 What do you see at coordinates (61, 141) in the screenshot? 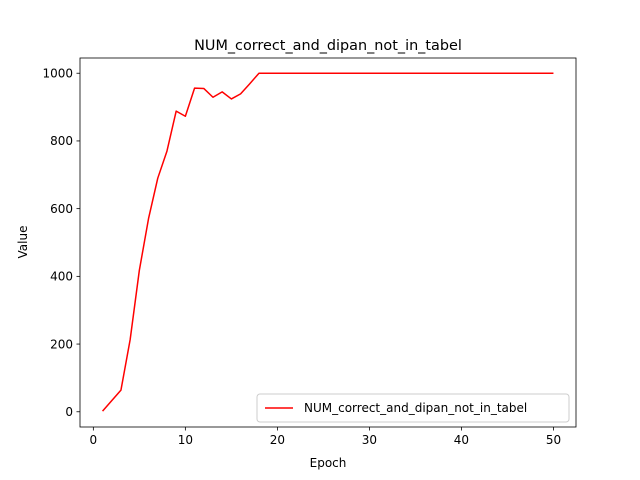
I see `y-tick-label: 800` at bounding box center [61, 141].